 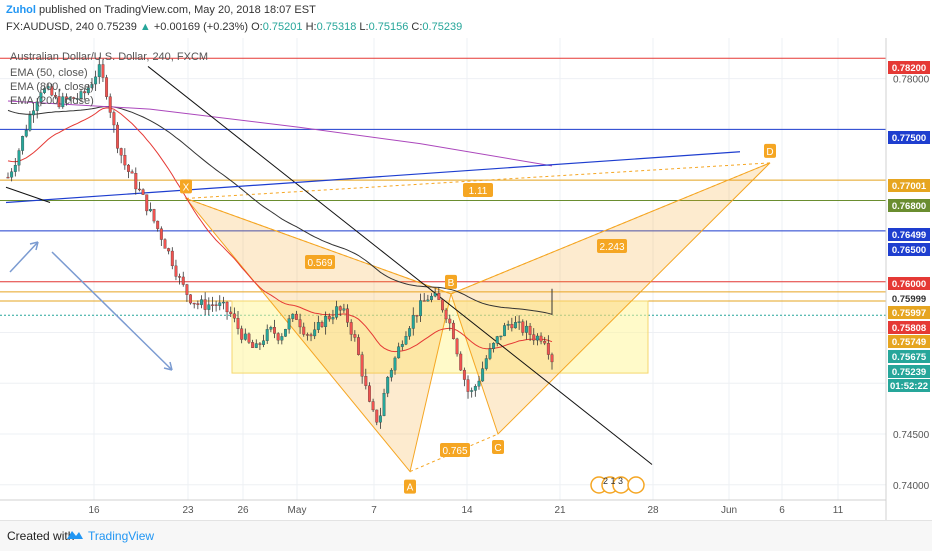 What do you see at coordinates (168, 366) in the screenshot?
I see `arrowhead-icon` at bounding box center [168, 366].